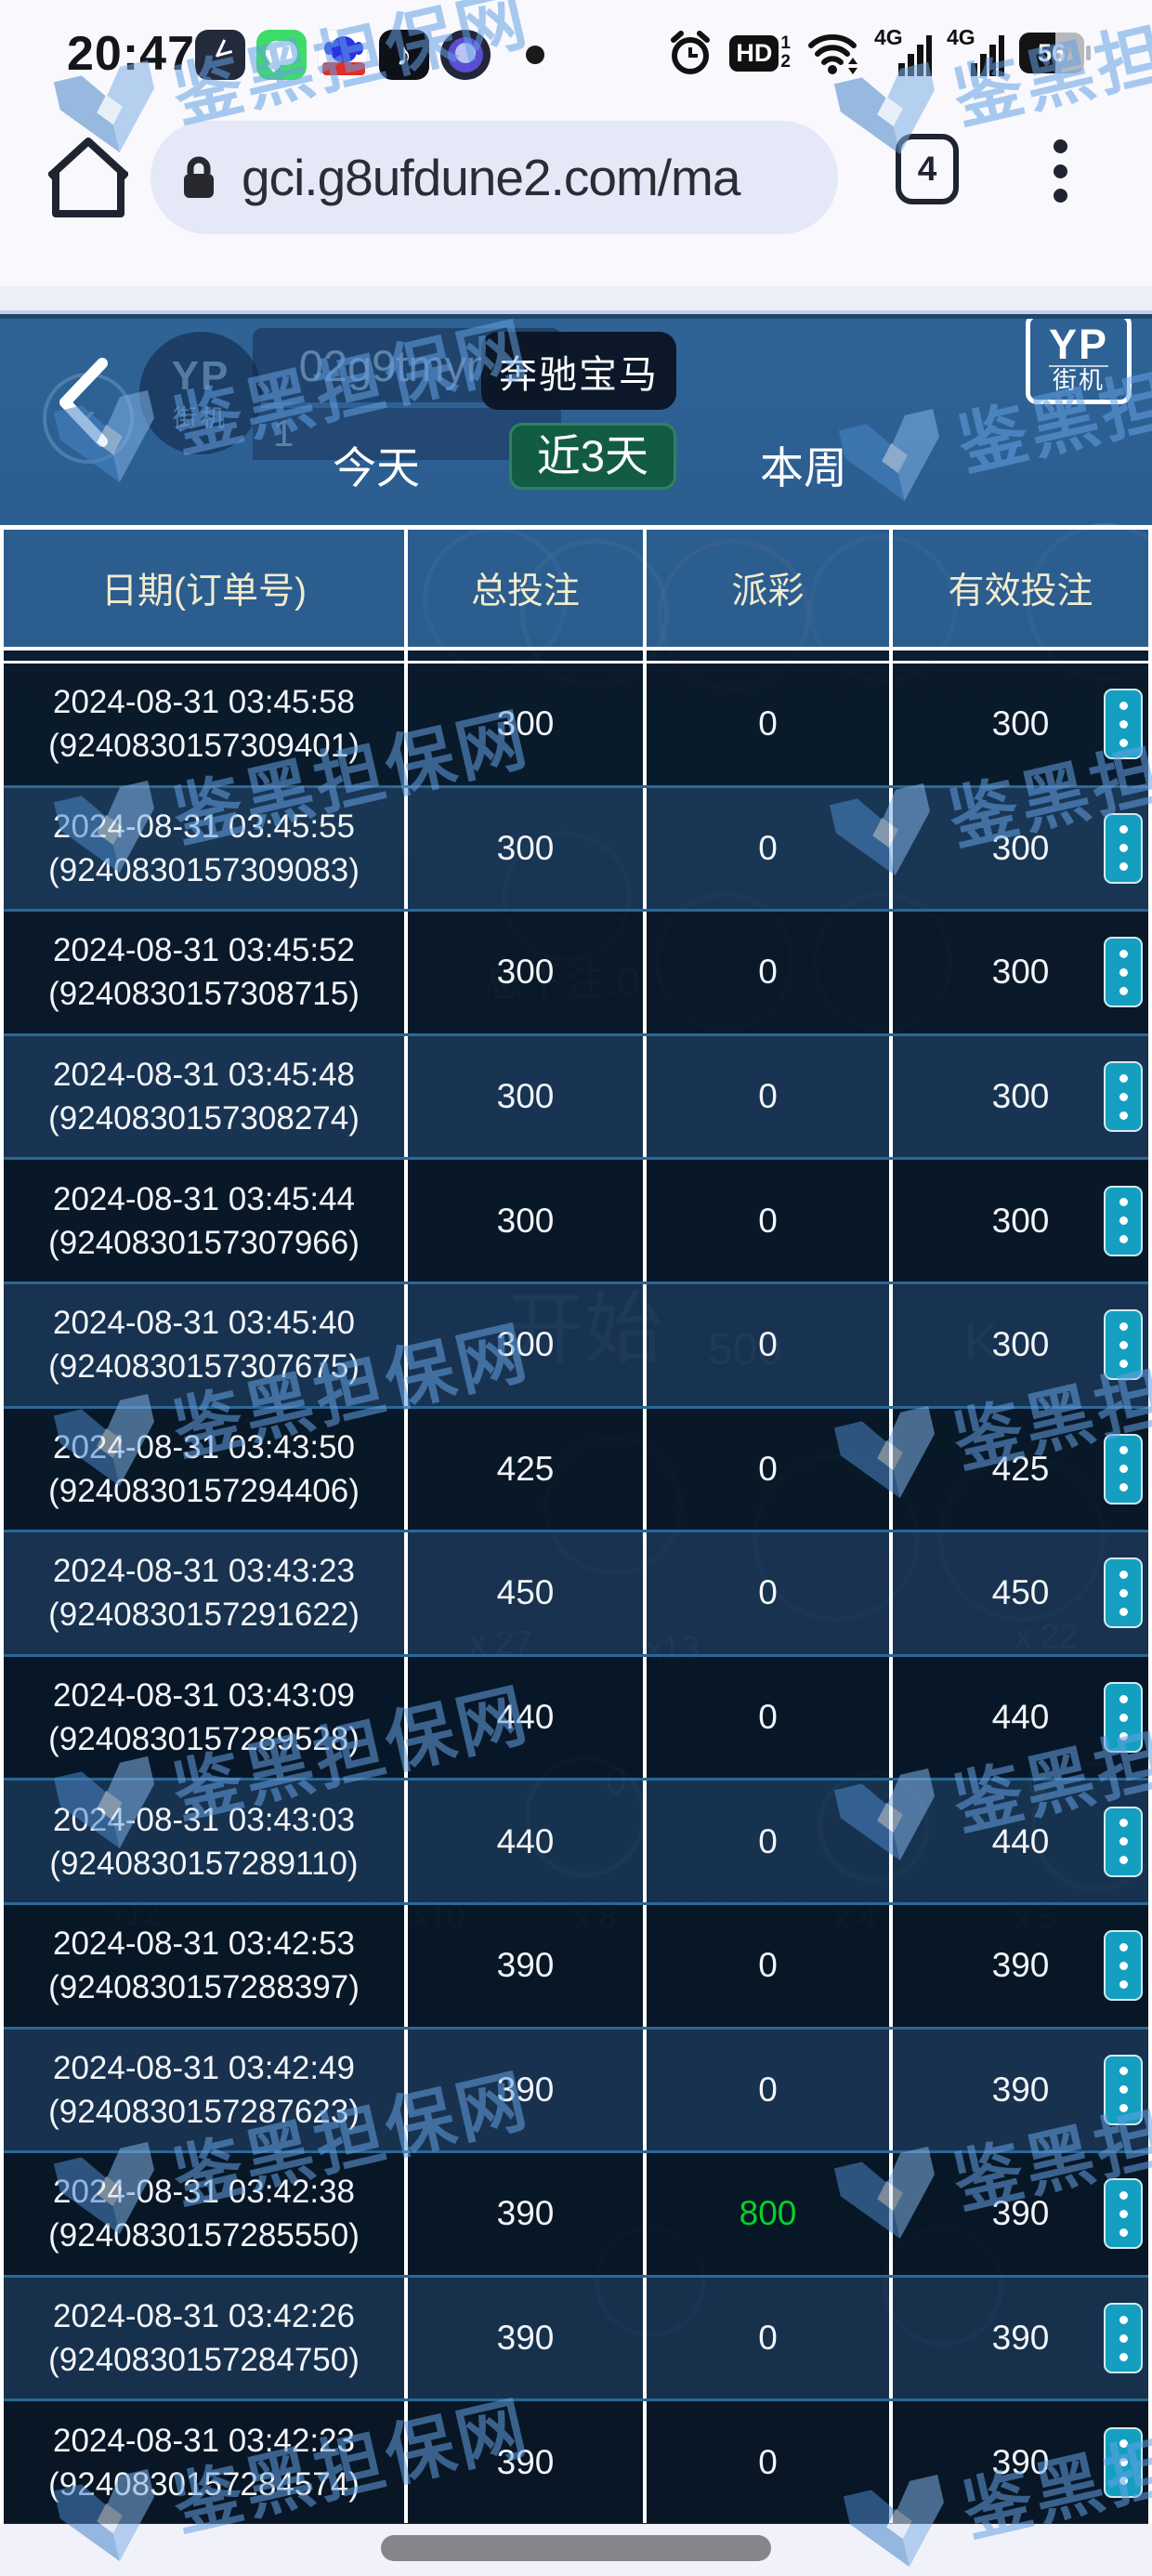 This screenshot has width=1152, height=2576. I want to click on battery-percent: 56, so click(1052, 52).